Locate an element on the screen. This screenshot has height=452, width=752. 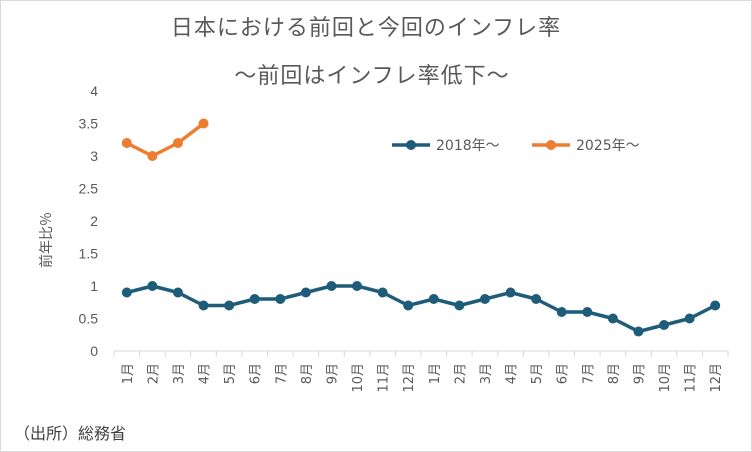
legend-label: 2018年〜 is located at coordinates (468, 146).